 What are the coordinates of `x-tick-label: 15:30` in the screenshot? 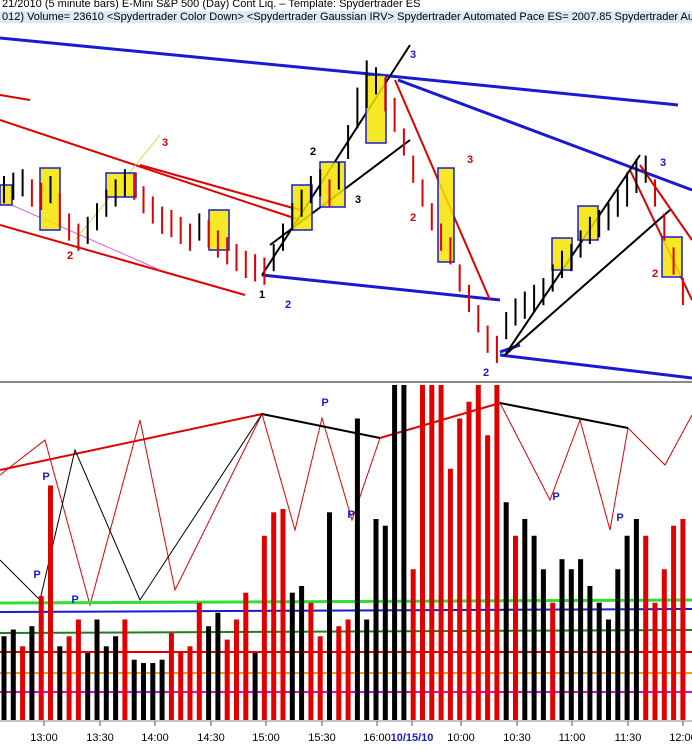 It's located at (322, 738).